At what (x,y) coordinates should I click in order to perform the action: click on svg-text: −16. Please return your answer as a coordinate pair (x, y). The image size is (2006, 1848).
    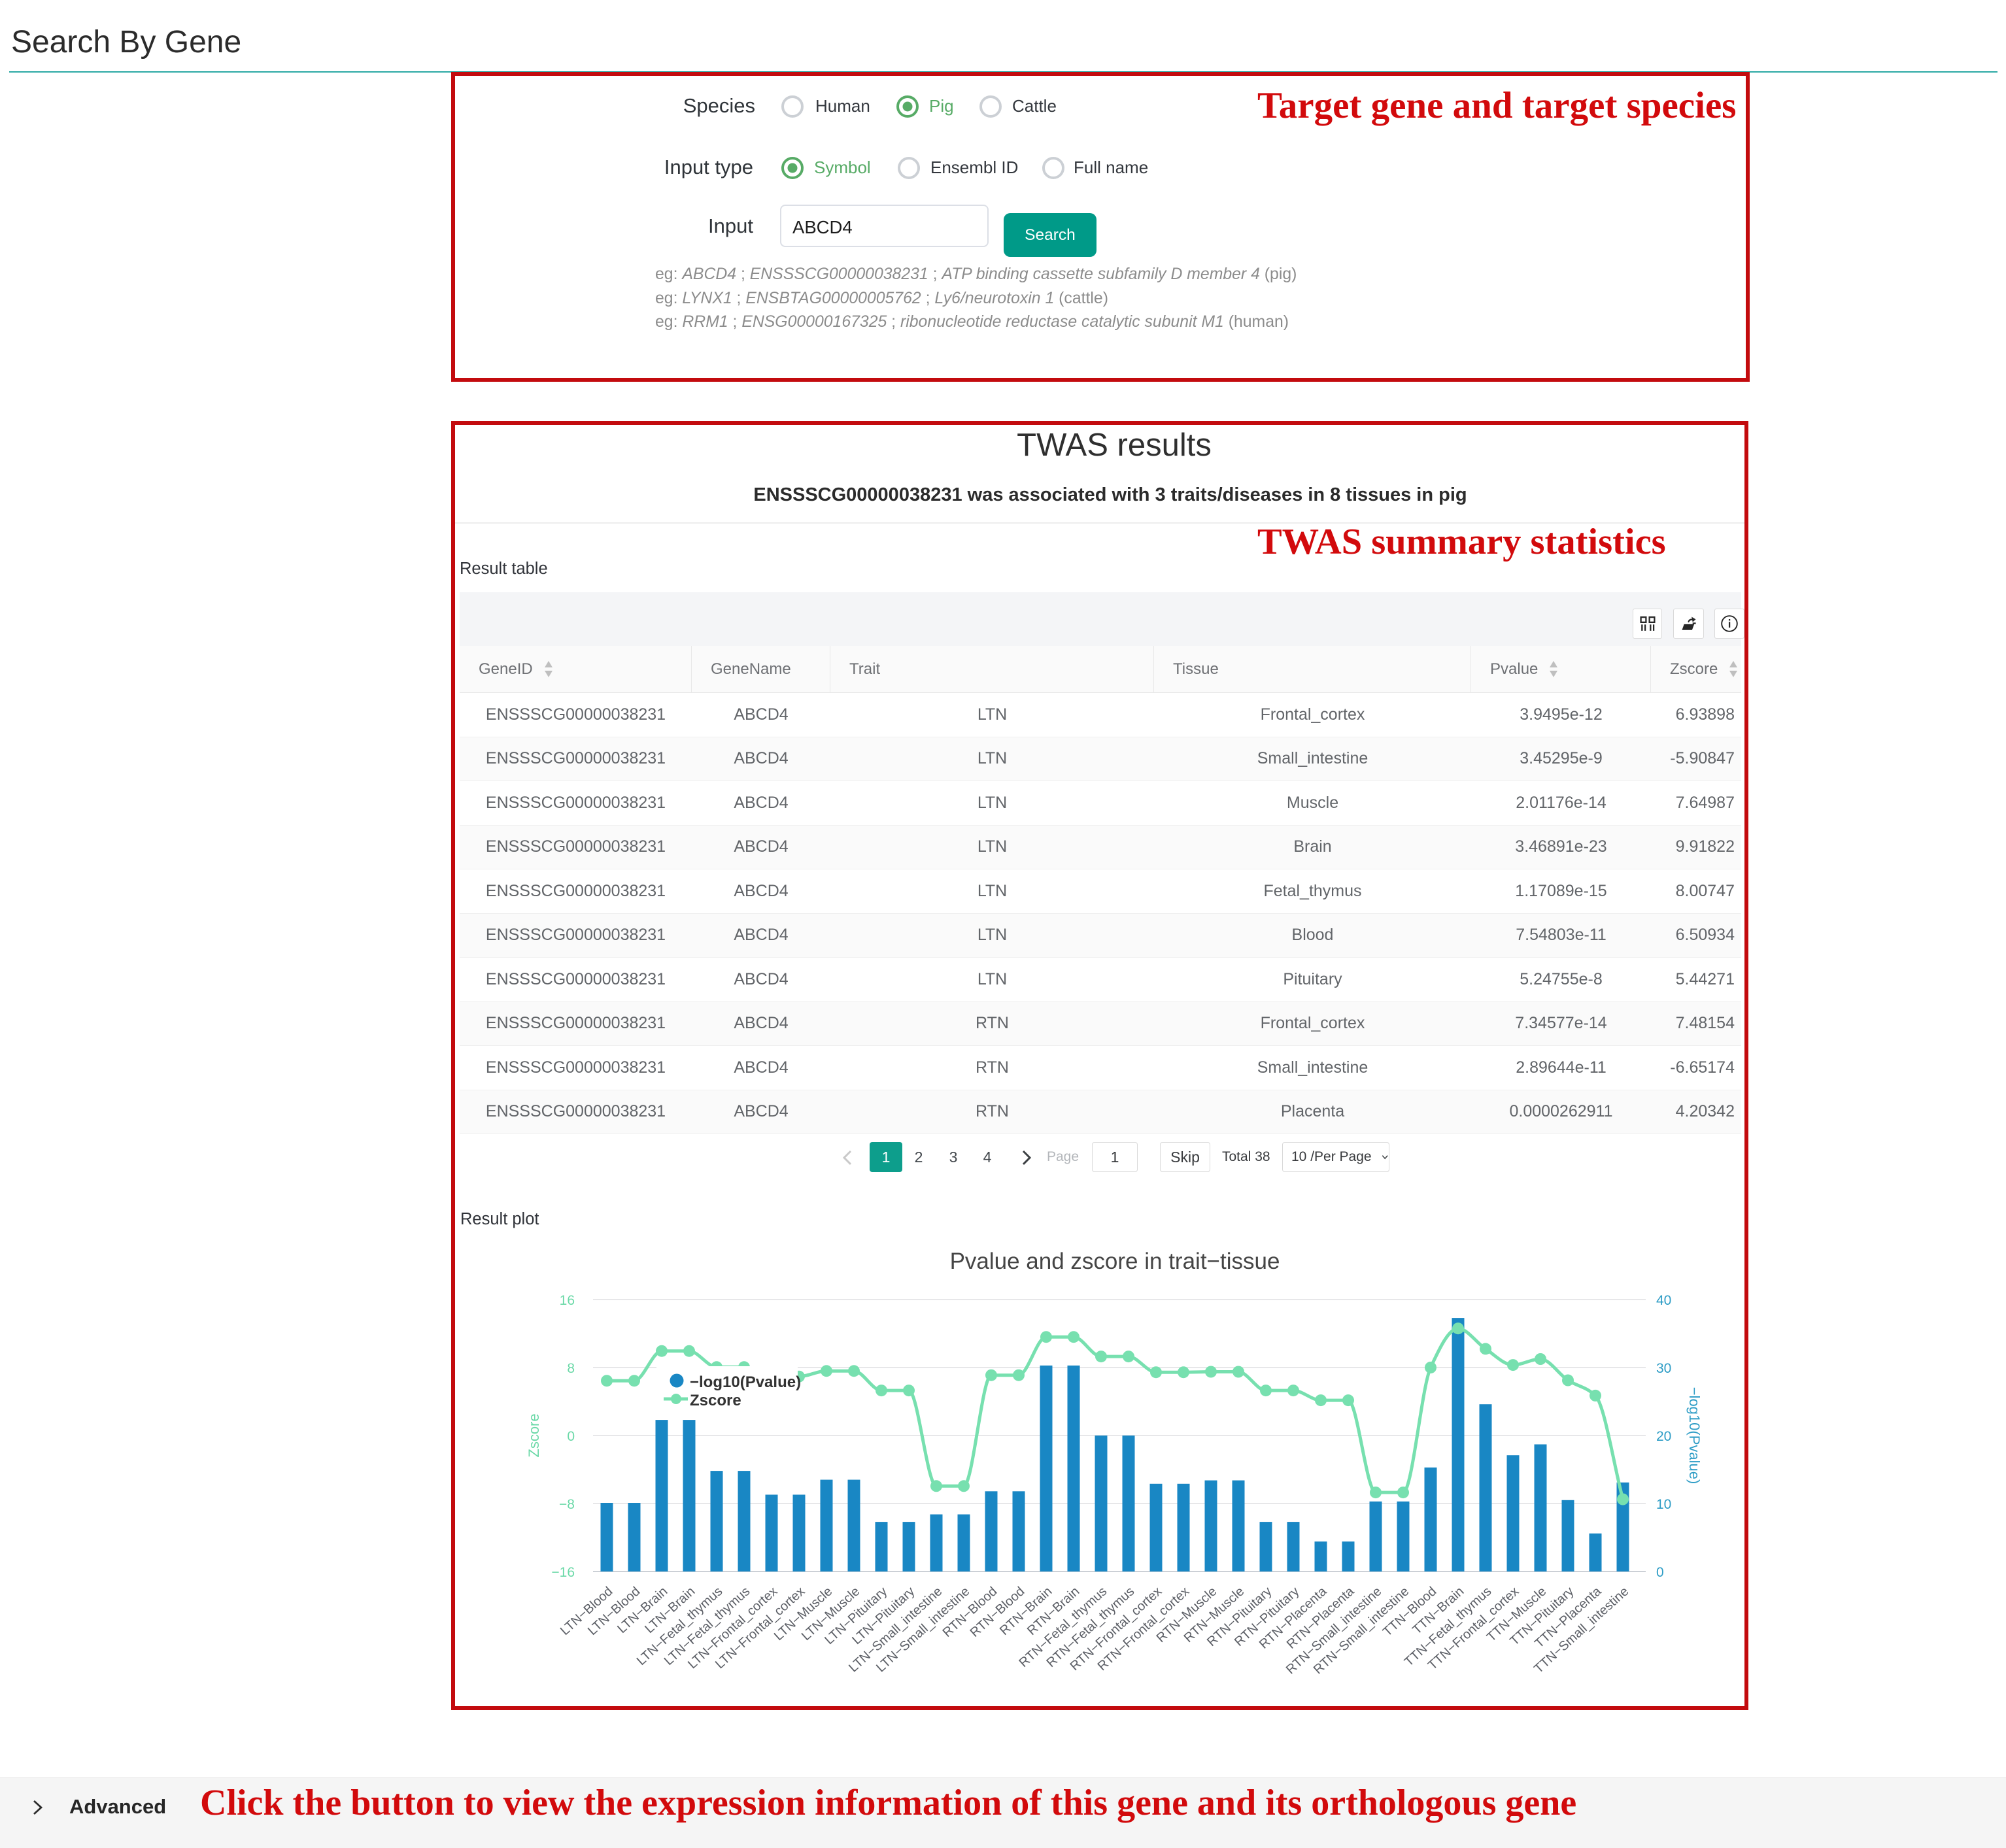
    Looking at the image, I should click on (563, 1572).